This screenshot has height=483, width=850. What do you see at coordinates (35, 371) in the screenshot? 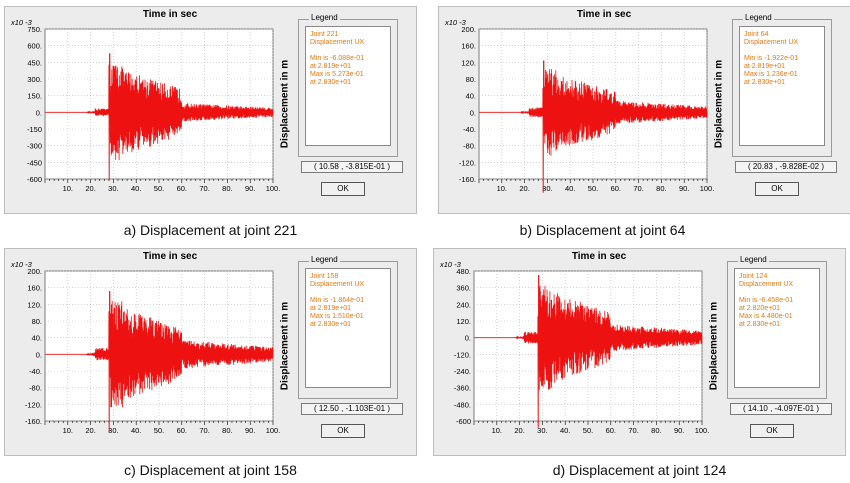
I see `y-tick-label: -40.` at bounding box center [35, 371].